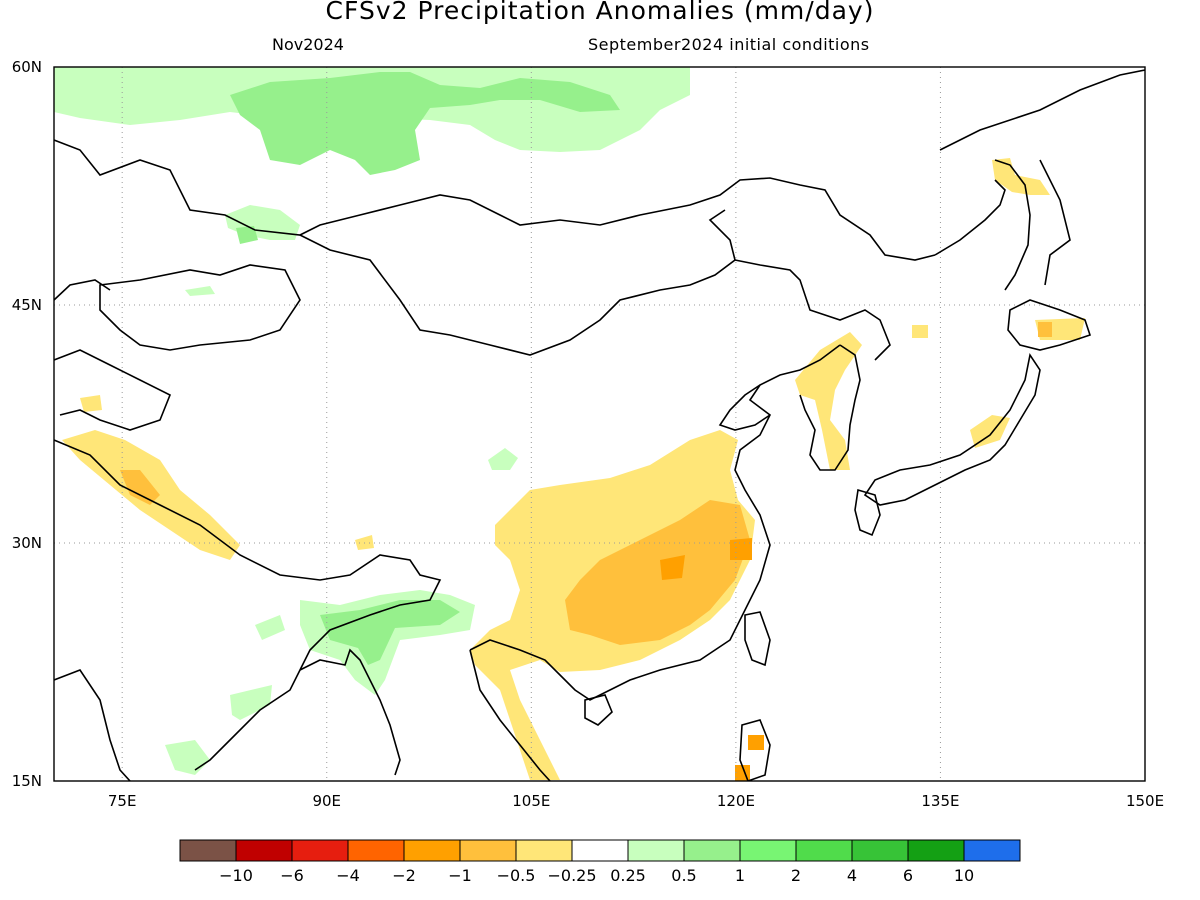  Describe the element at coordinates (531, 801) in the screenshot. I see `x-tick-label: 105E` at that location.